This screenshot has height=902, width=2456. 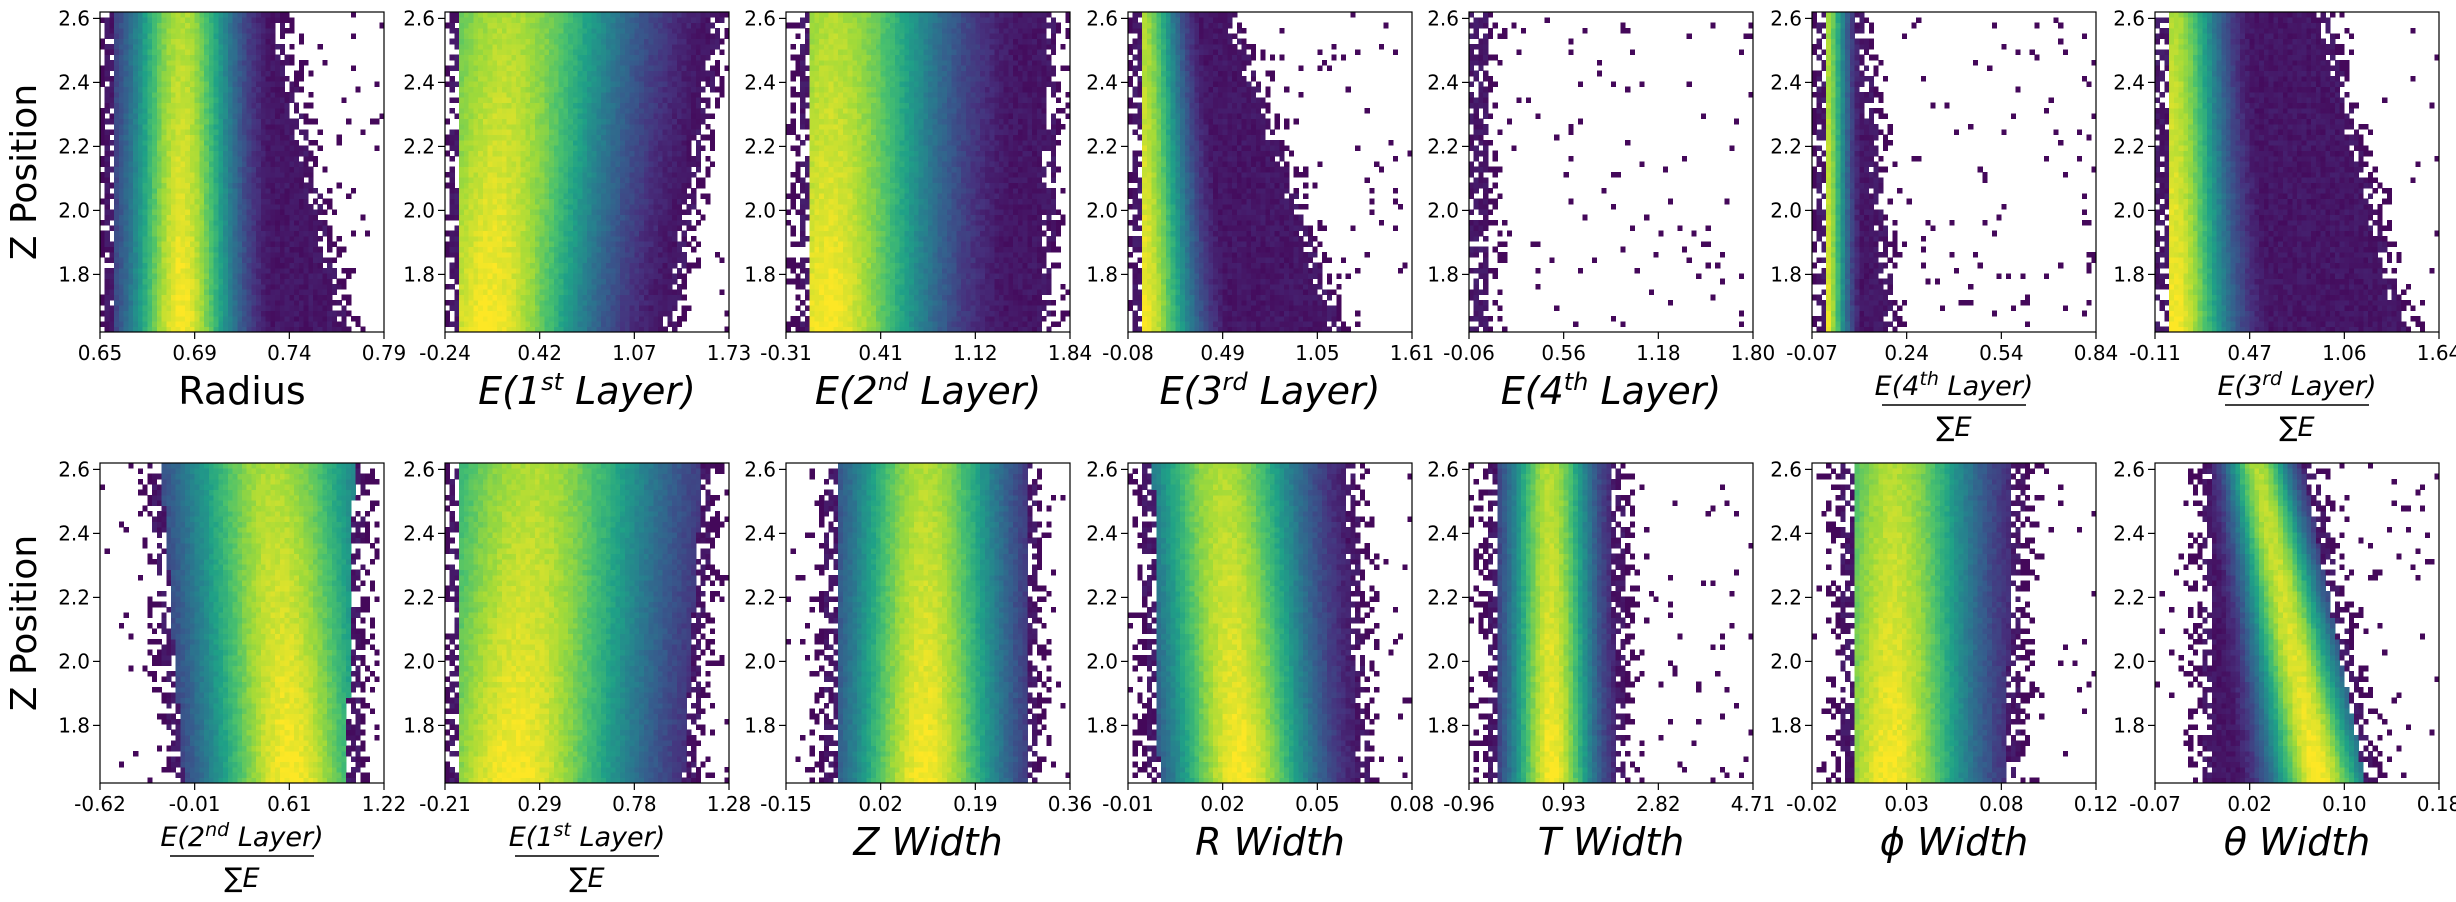 I want to click on x-tick-label: 0.10, so click(x=2344, y=804).